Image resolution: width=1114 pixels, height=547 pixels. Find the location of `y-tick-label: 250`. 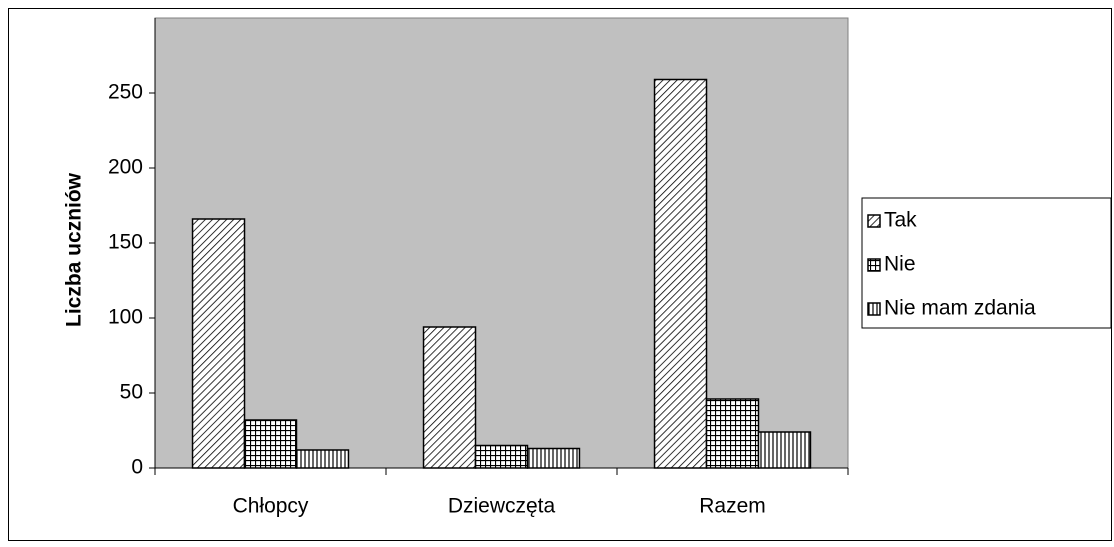

y-tick-label: 250 is located at coordinates (125, 92).